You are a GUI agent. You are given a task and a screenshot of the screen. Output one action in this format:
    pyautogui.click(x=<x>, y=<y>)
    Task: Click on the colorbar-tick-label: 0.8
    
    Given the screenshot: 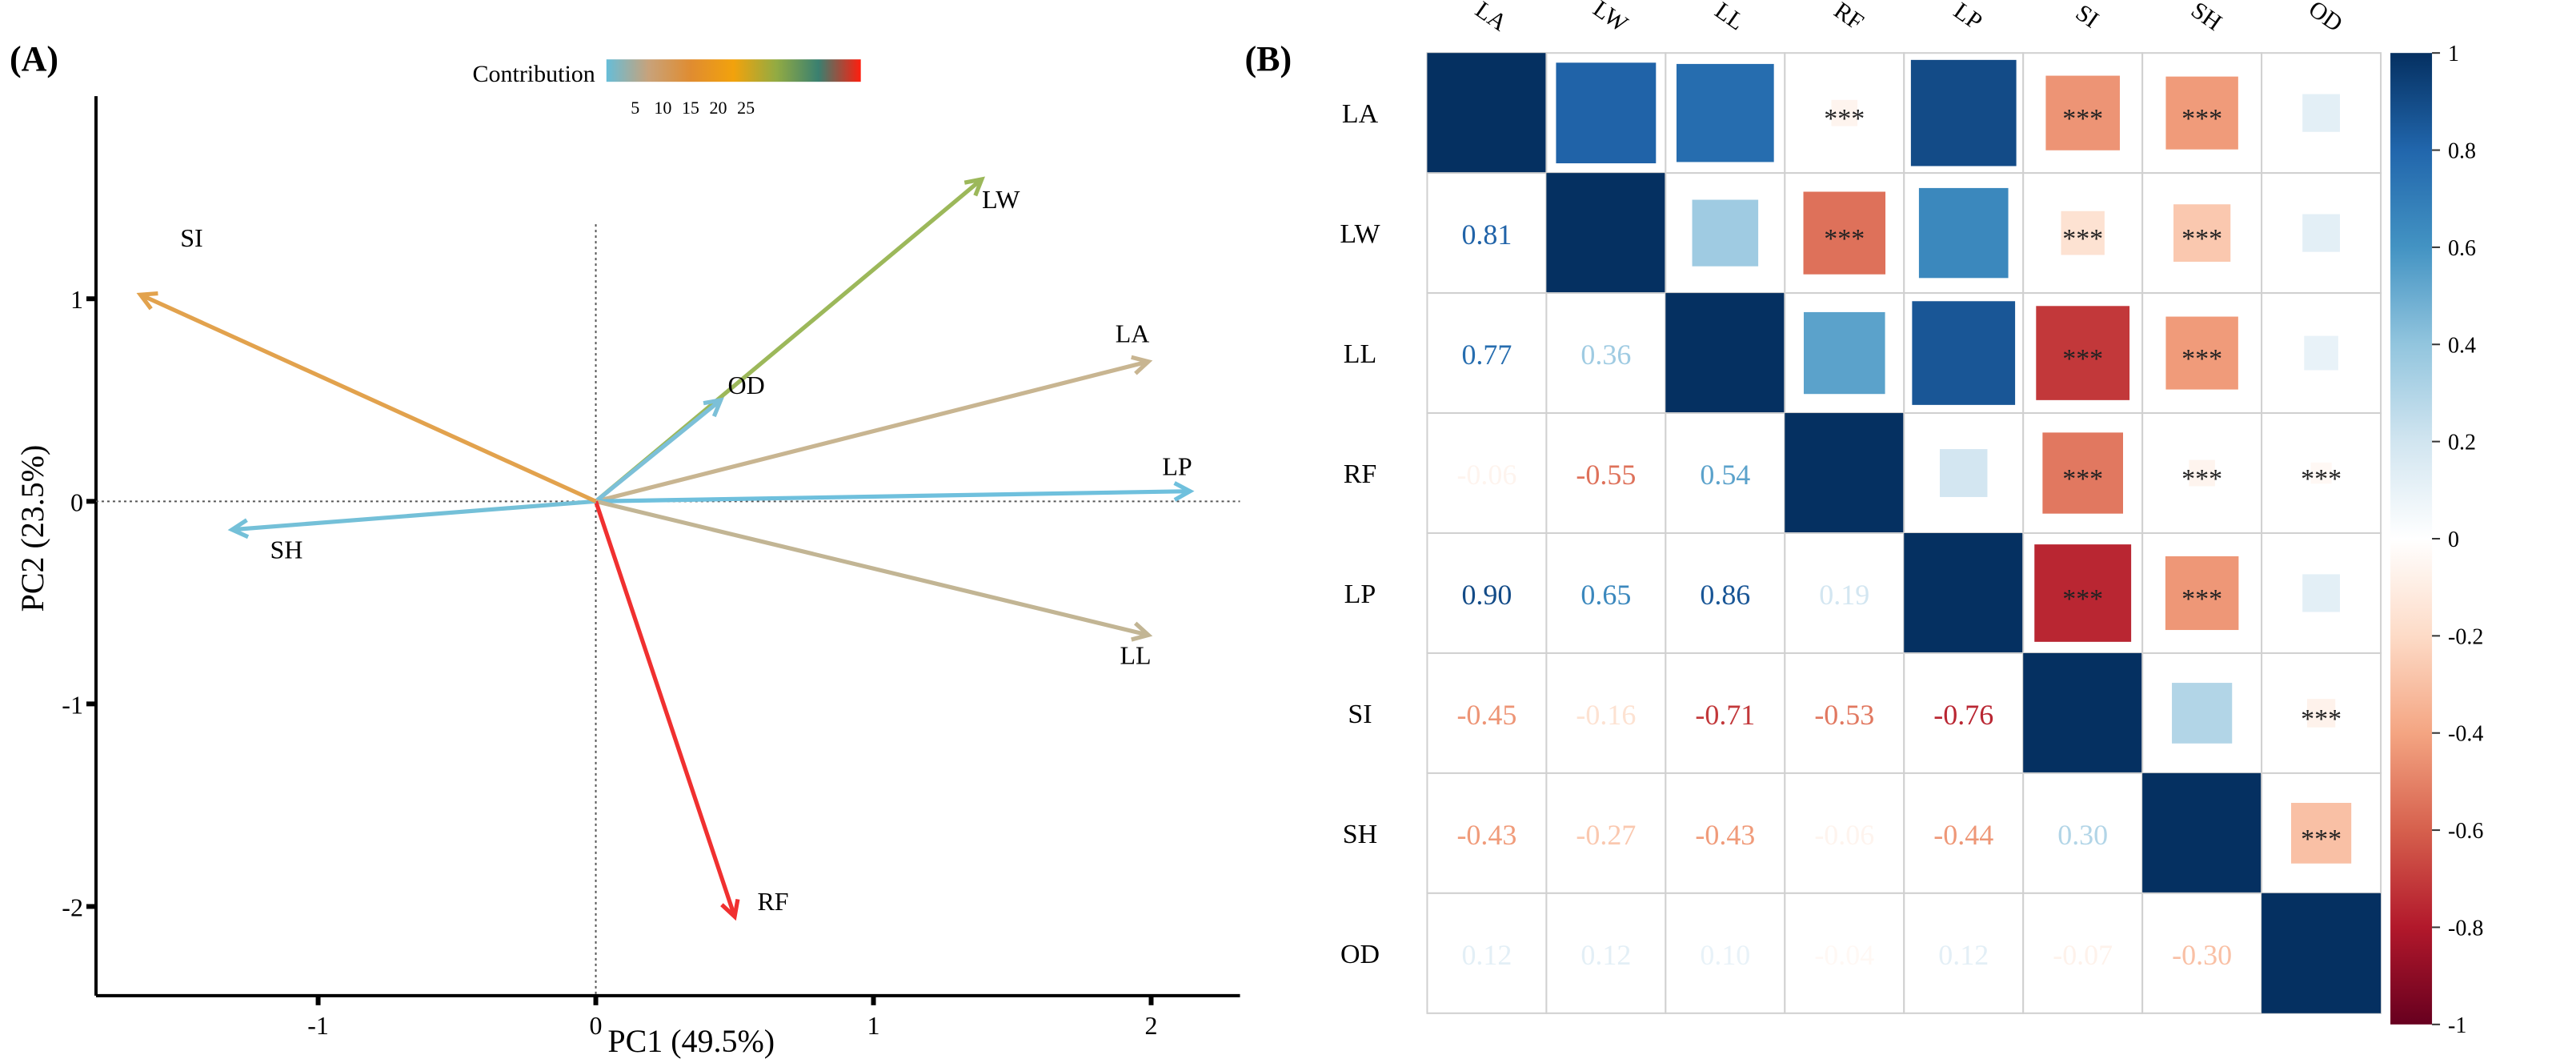 What is the action you would take?
    pyautogui.click(x=2462, y=151)
    